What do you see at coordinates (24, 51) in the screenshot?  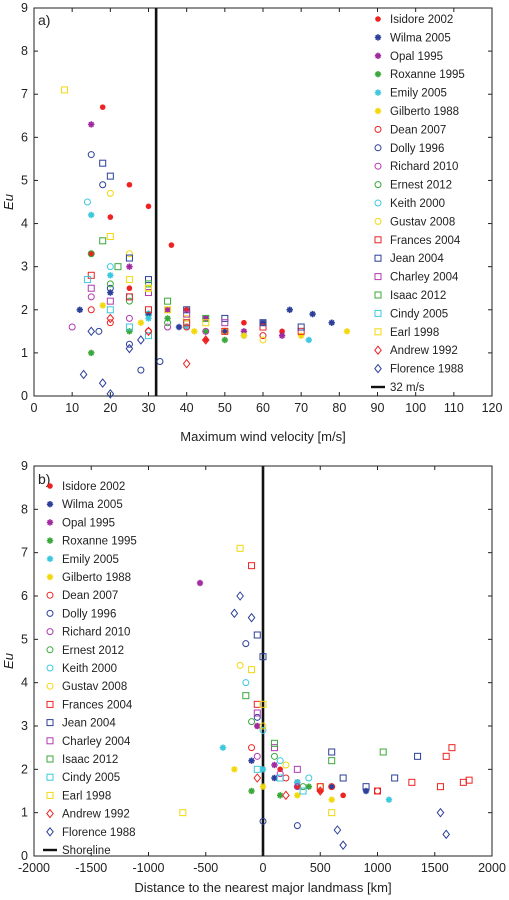 I see `y-tick-label-a: 8` at bounding box center [24, 51].